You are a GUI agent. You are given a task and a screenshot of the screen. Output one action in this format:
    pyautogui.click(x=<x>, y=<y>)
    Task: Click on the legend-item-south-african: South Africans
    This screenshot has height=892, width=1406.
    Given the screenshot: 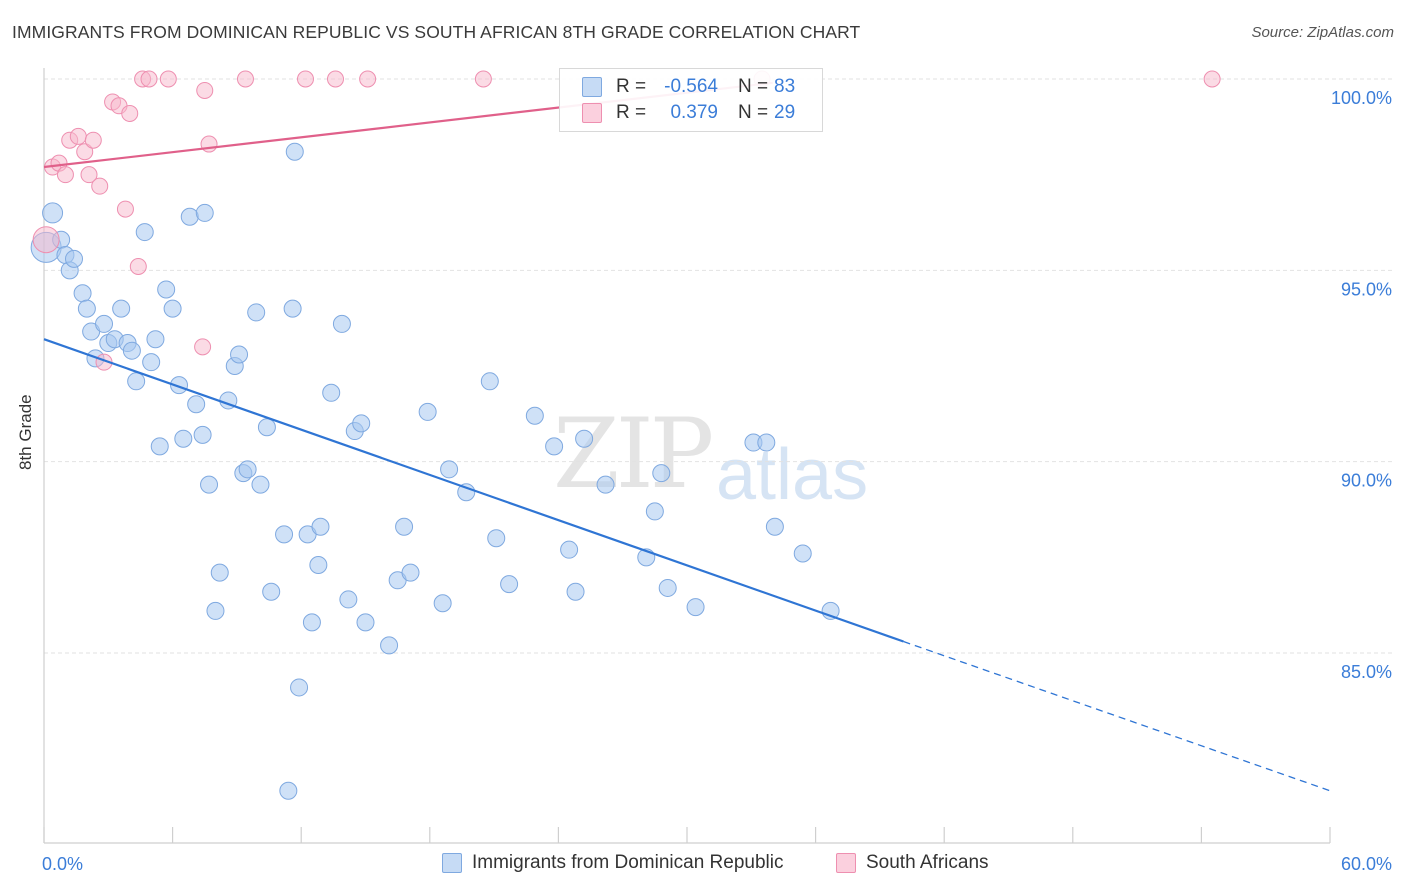 What is the action you would take?
    pyautogui.click(x=912, y=863)
    